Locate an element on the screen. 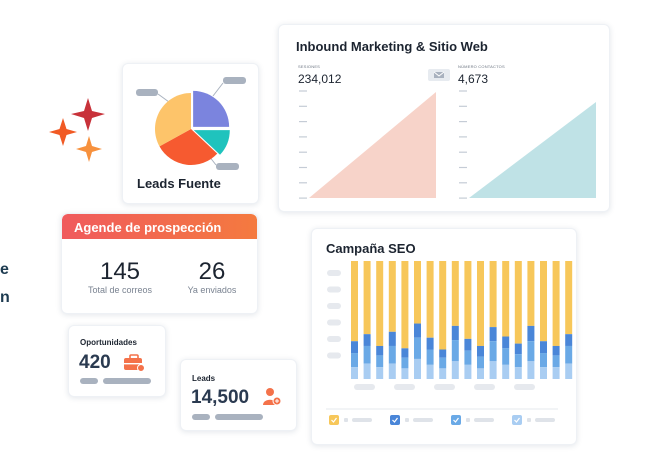 The height and width of the screenshot is (470, 663). seo-stacked-bar-chart is located at coordinates (449, 343).